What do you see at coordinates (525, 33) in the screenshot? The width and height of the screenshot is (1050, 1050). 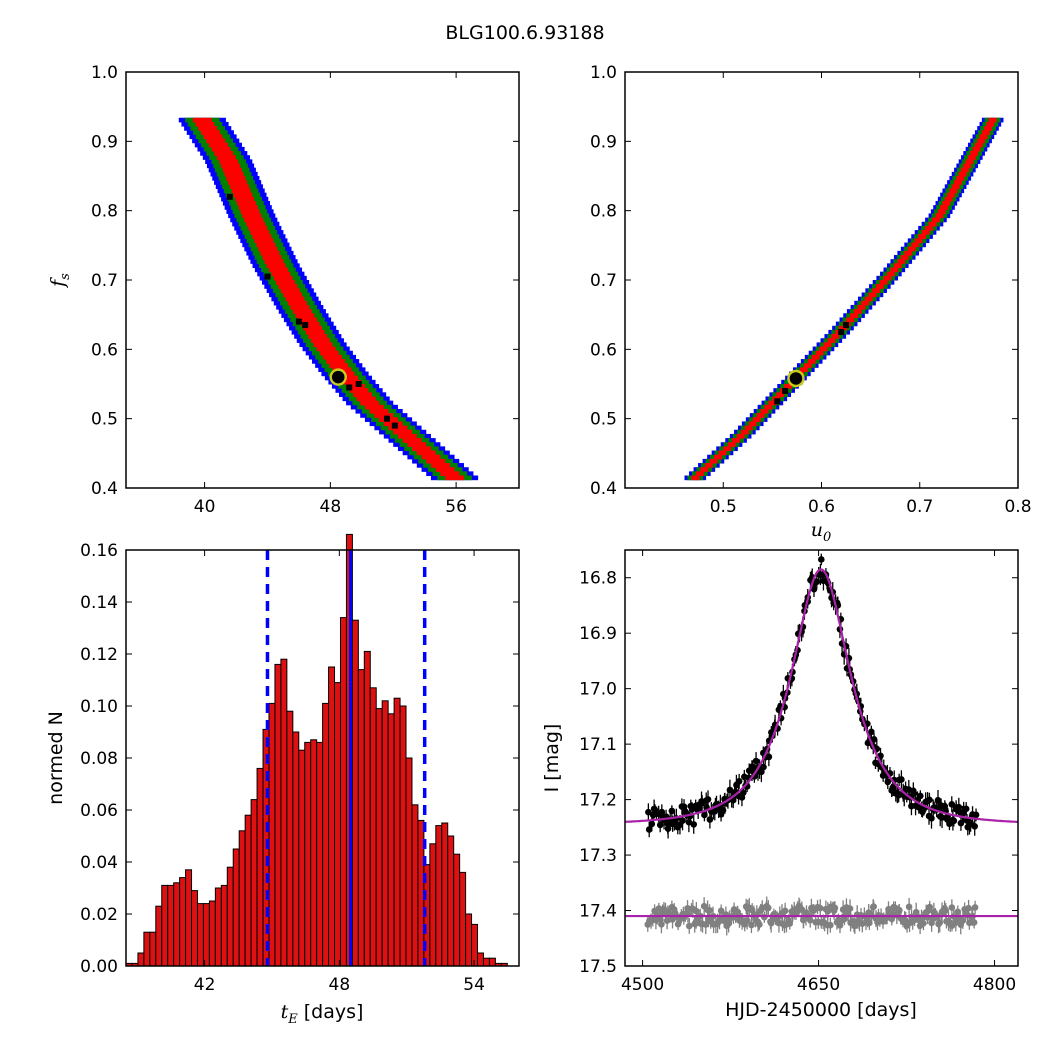 I see `figure-title: BLG100.6.93188` at bounding box center [525, 33].